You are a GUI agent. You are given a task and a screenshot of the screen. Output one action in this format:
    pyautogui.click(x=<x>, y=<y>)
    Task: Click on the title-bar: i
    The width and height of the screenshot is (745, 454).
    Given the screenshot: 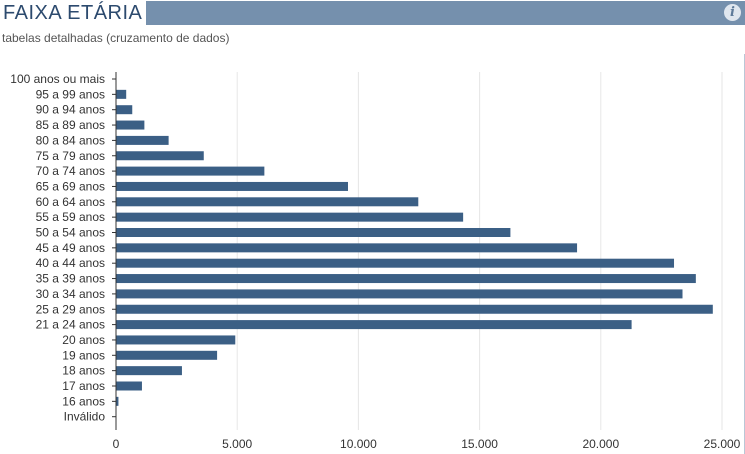 What is the action you would take?
    pyautogui.click(x=441, y=13)
    